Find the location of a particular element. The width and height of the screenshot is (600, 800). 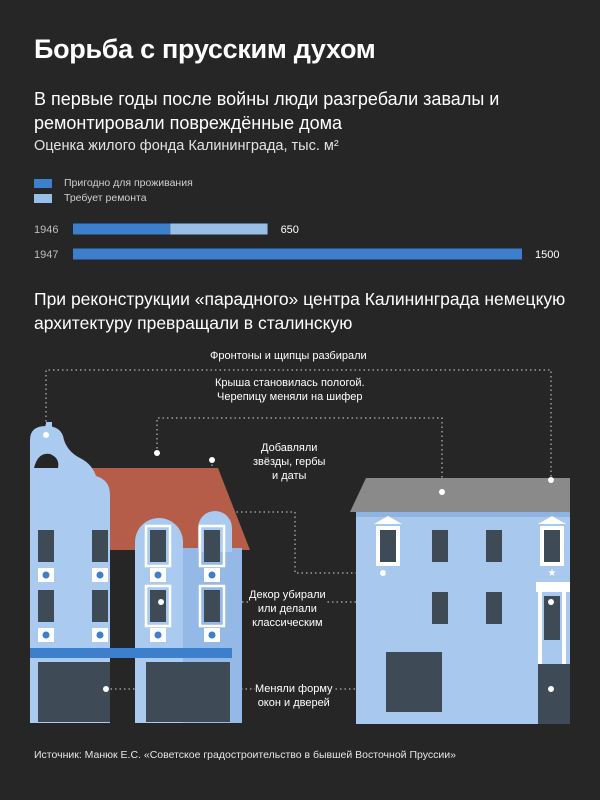

stalinist-building: ★ is located at coordinates (460, 601).